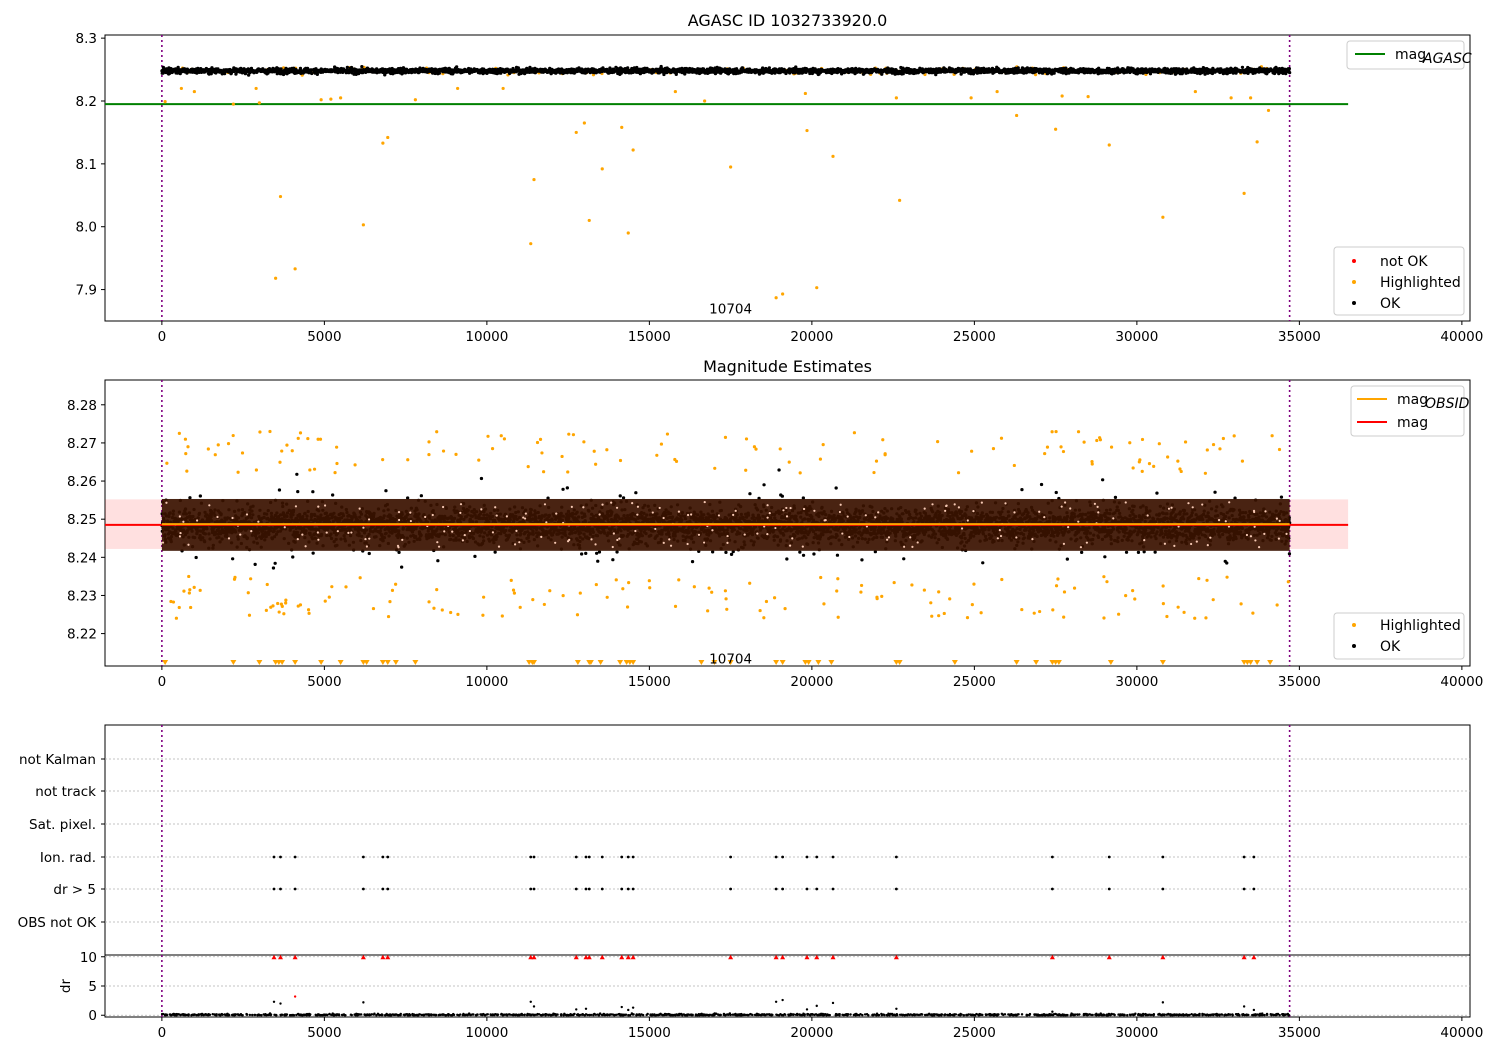  Describe the element at coordinates (1420, 283) in the screenshot. I see `legend-label: Highlighted` at that location.